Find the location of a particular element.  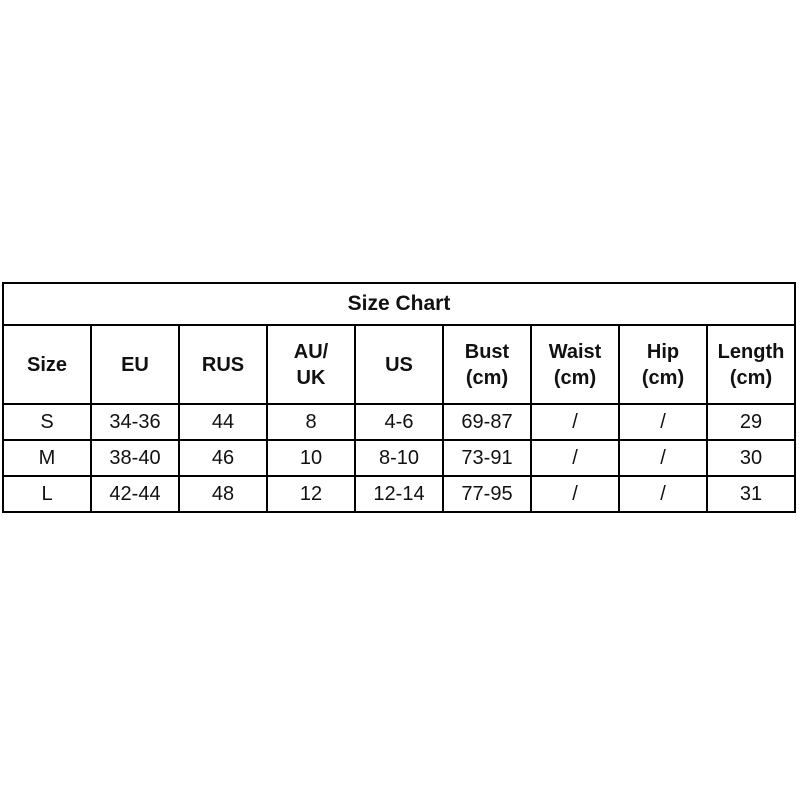

cell-eu: 38-40 is located at coordinates (135, 458).